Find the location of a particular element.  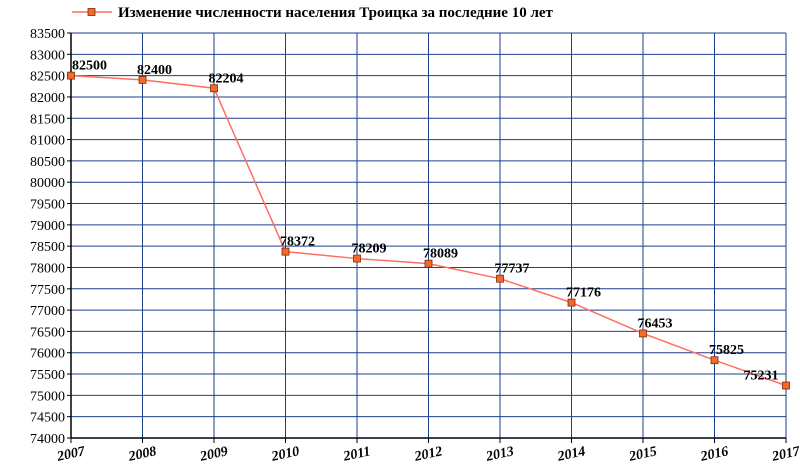

y-tick-label: 74000 is located at coordinates (47, 439).